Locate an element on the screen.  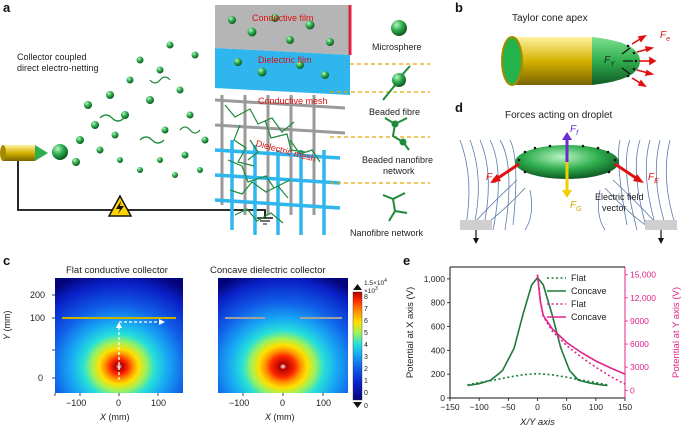
droplet-forces-illustration is located at coordinates (568, 188).